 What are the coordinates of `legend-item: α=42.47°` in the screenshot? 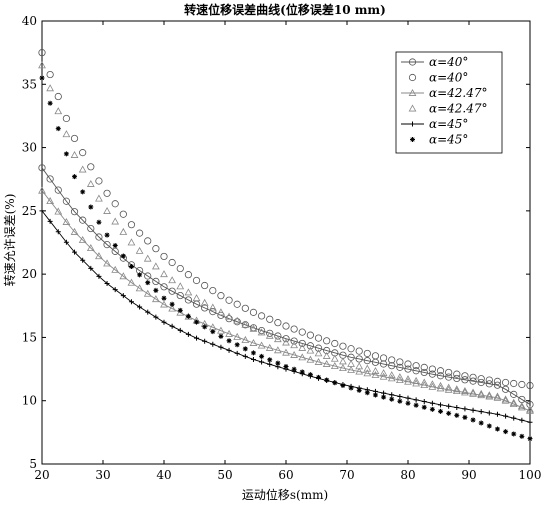 It's located at (444, 93).